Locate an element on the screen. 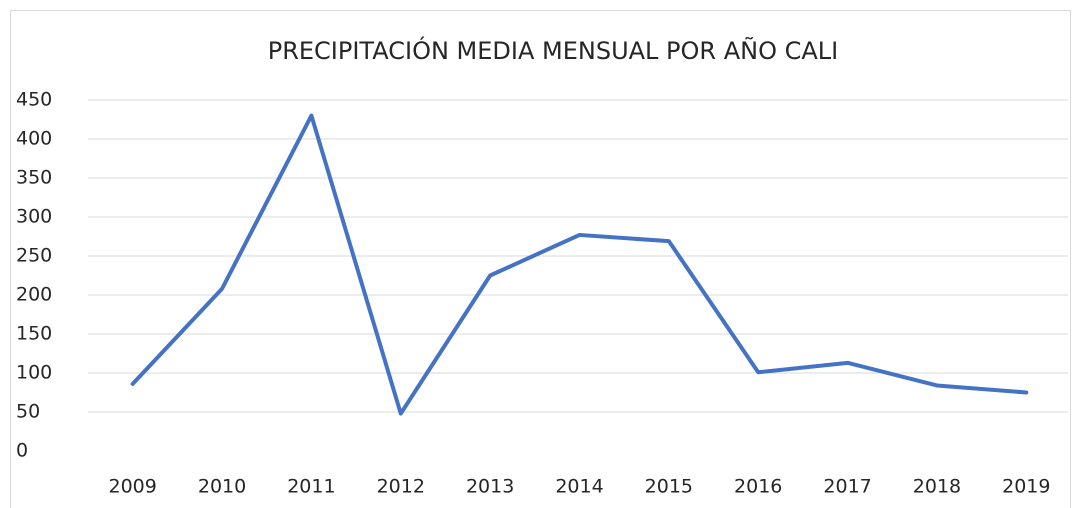 This screenshot has width=1078, height=508. y-tick-label: 350 is located at coordinates (34, 178).